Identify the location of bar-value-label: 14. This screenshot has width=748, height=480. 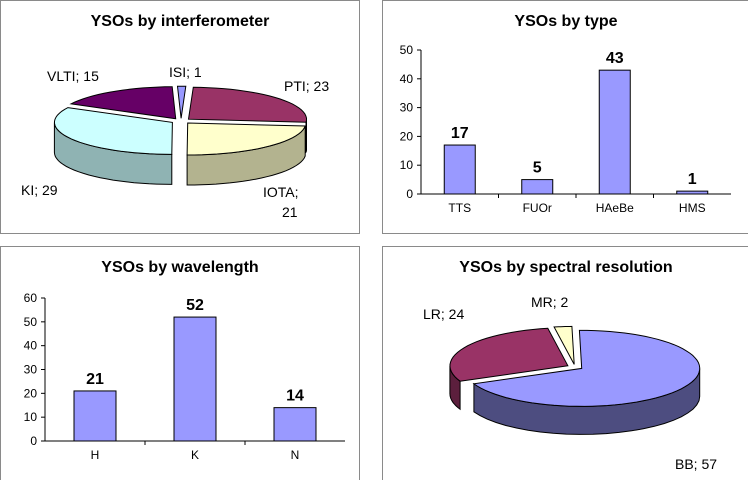
(295, 396).